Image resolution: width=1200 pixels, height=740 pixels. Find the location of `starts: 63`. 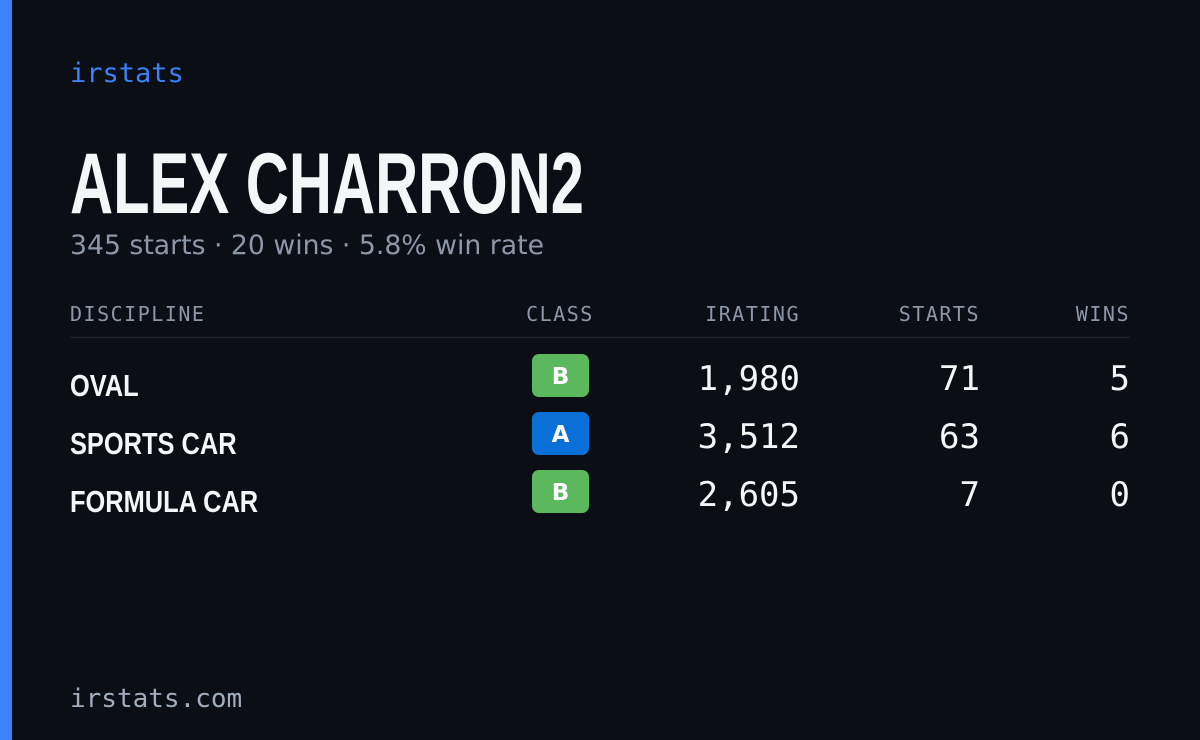

starts: 63 is located at coordinates (959, 437).